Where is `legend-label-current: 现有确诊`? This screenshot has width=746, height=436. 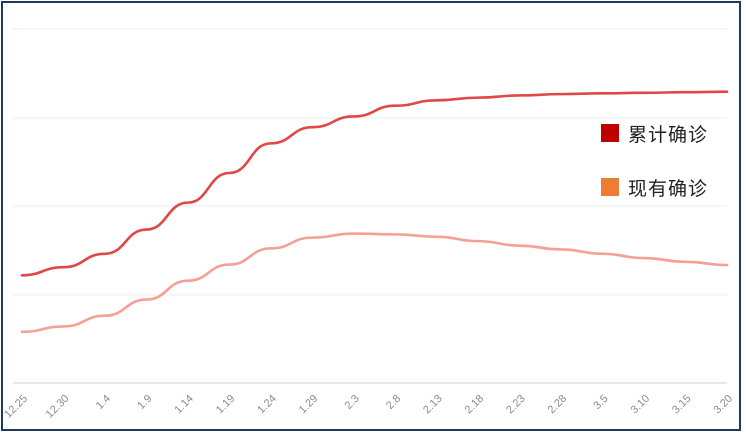
legend-label-current: 现有确诊 is located at coordinates (668, 188).